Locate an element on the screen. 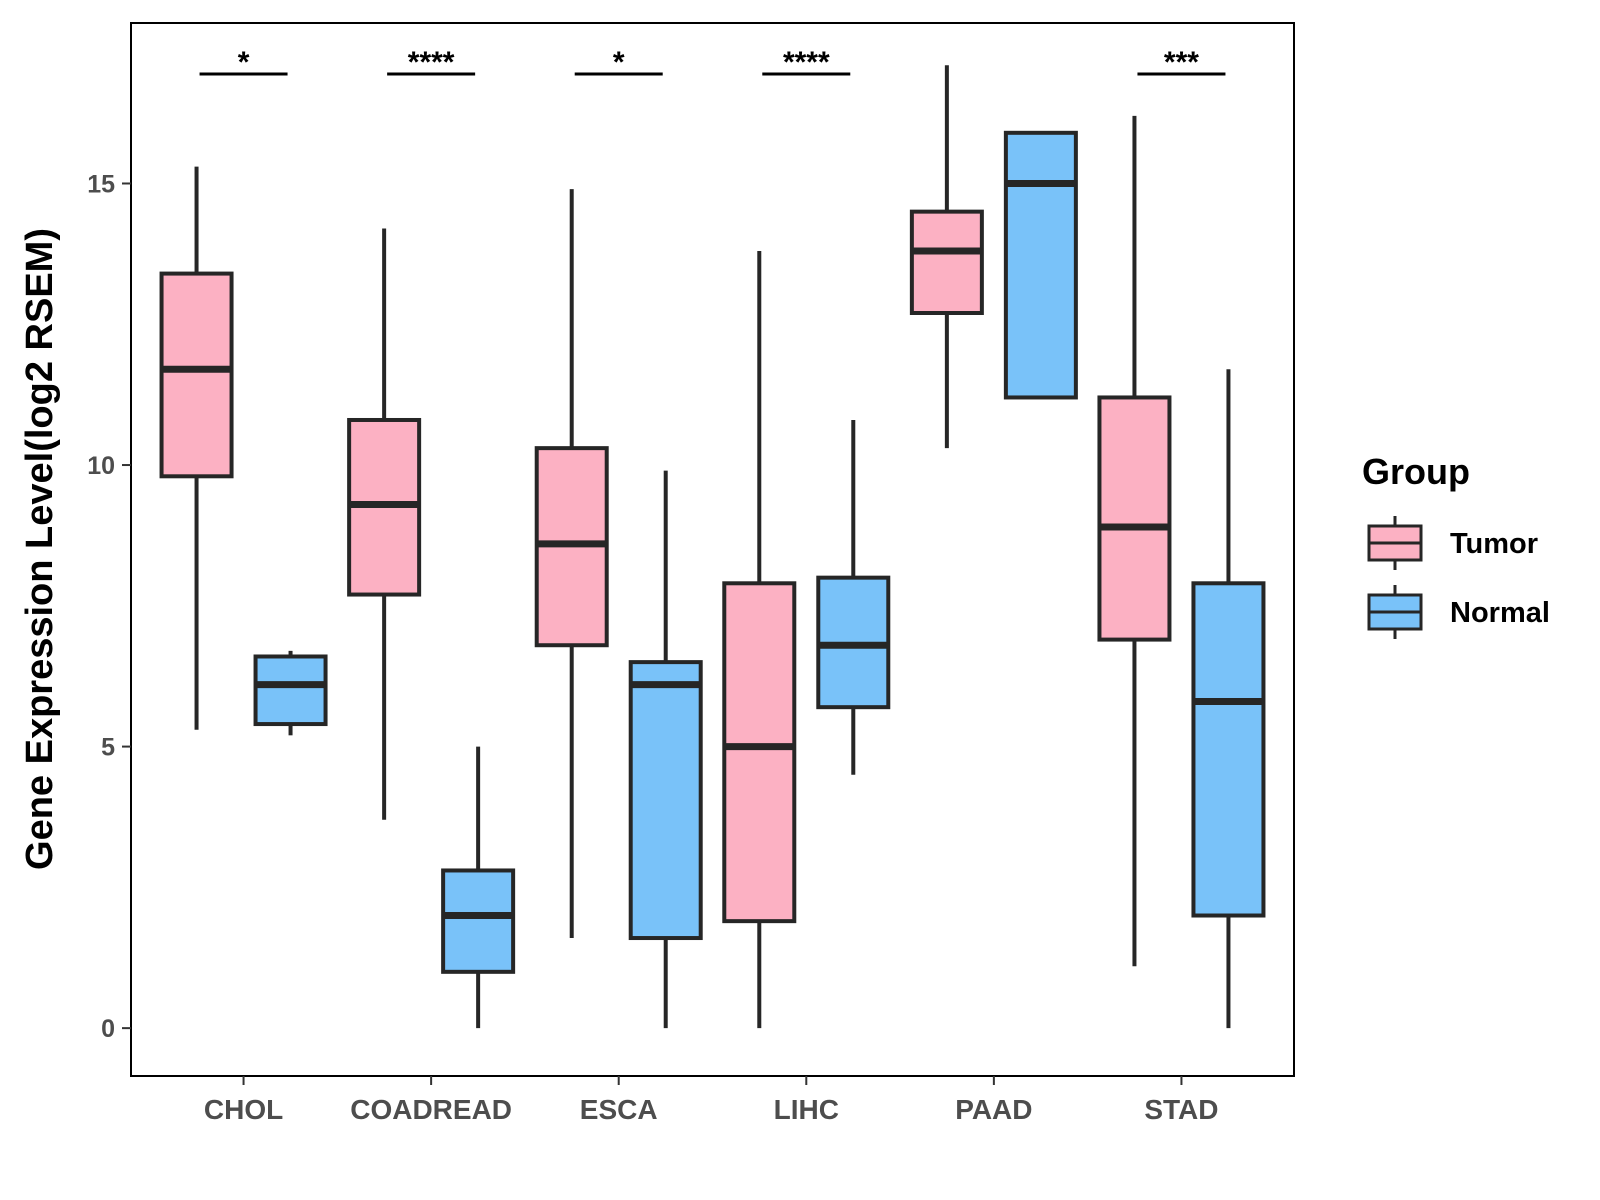 The width and height of the screenshot is (1600, 1200). box-normal-stad is located at coordinates (1228, 699).